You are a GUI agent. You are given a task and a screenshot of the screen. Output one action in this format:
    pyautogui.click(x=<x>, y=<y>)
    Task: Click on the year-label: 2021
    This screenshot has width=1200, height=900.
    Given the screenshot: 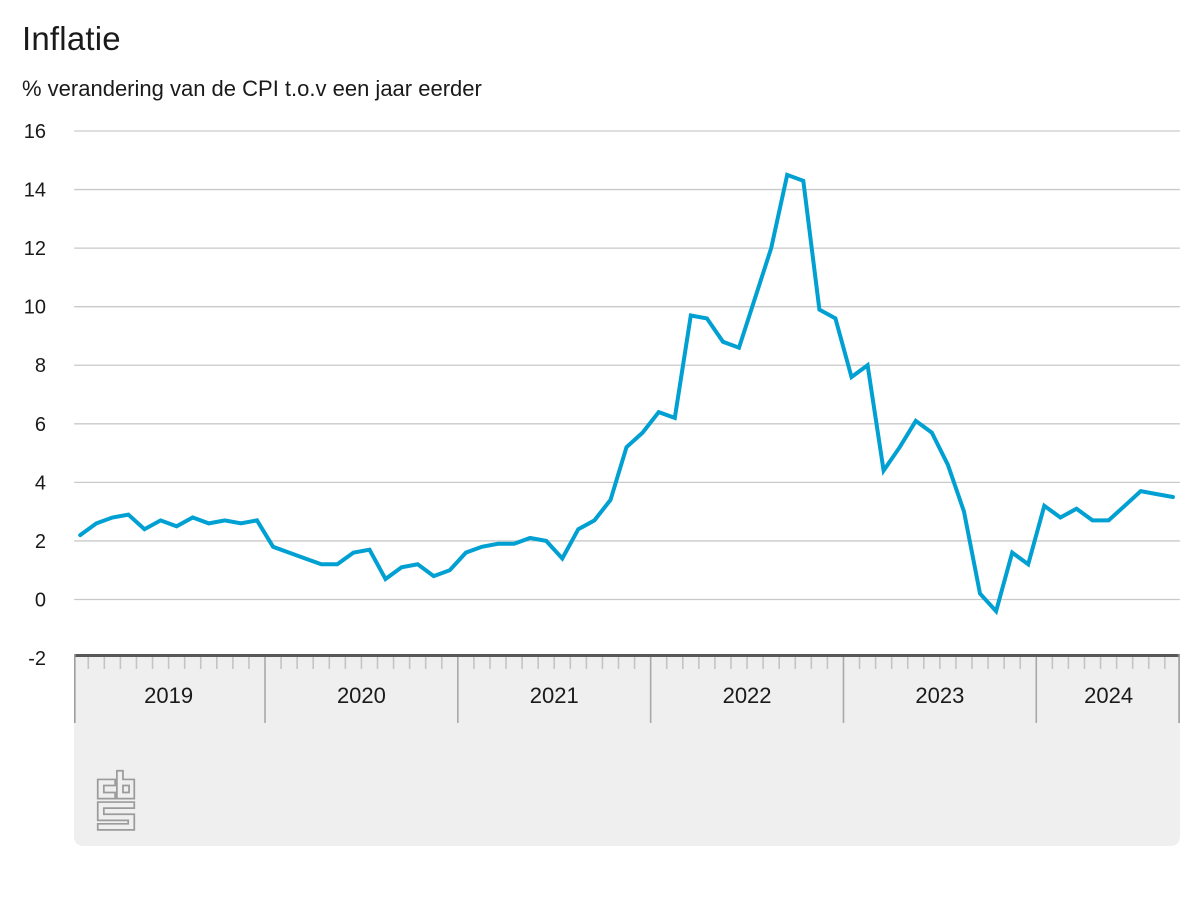 What is the action you would take?
    pyautogui.click(x=554, y=695)
    